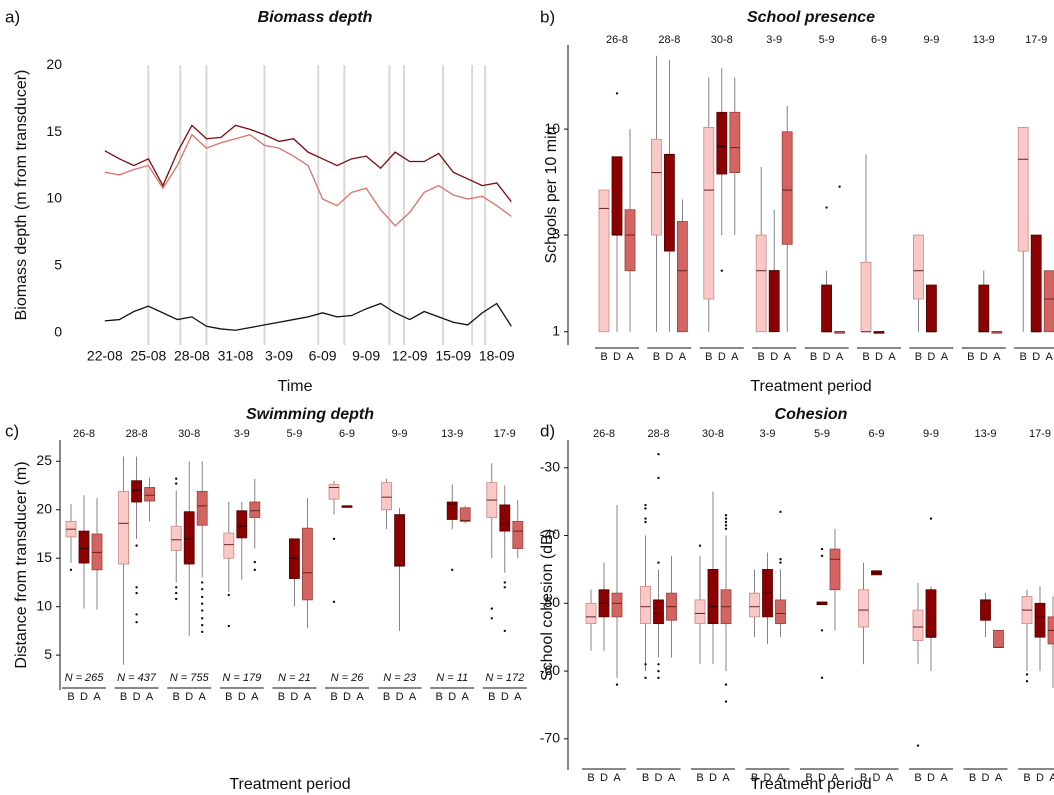 The height and width of the screenshot is (795, 1054). What do you see at coordinates (44, 557) in the screenshot?
I see `y-tick-label: 15` at bounding box center [44, 557].